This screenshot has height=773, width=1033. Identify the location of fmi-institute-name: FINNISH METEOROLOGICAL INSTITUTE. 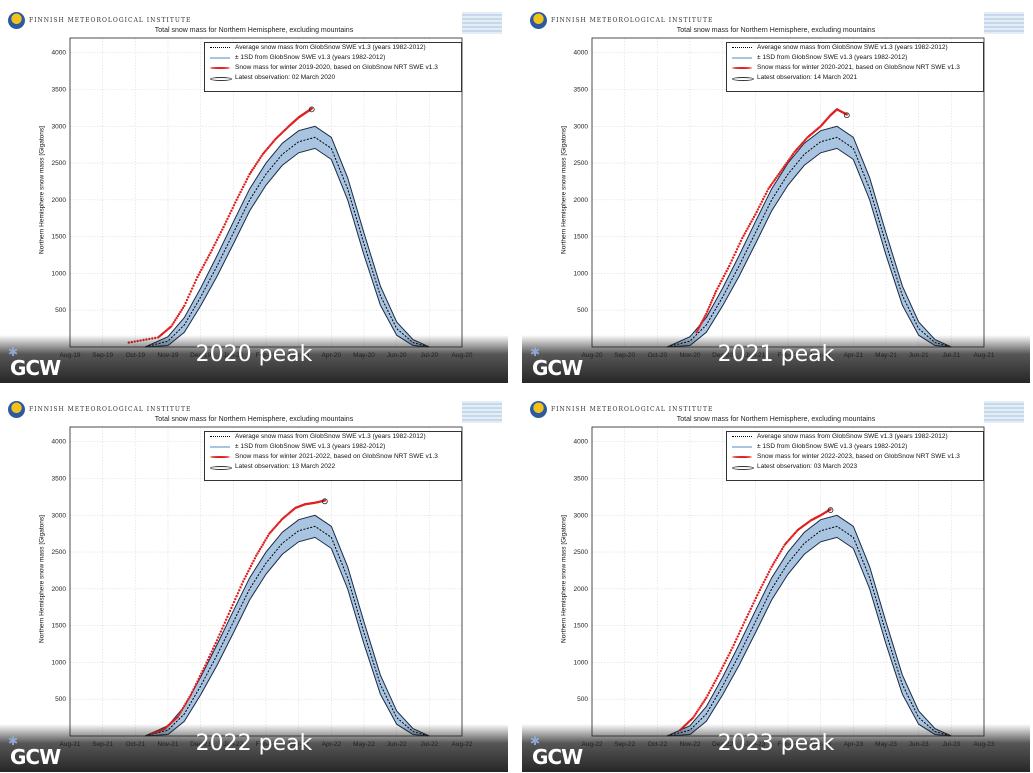
(632, 409).